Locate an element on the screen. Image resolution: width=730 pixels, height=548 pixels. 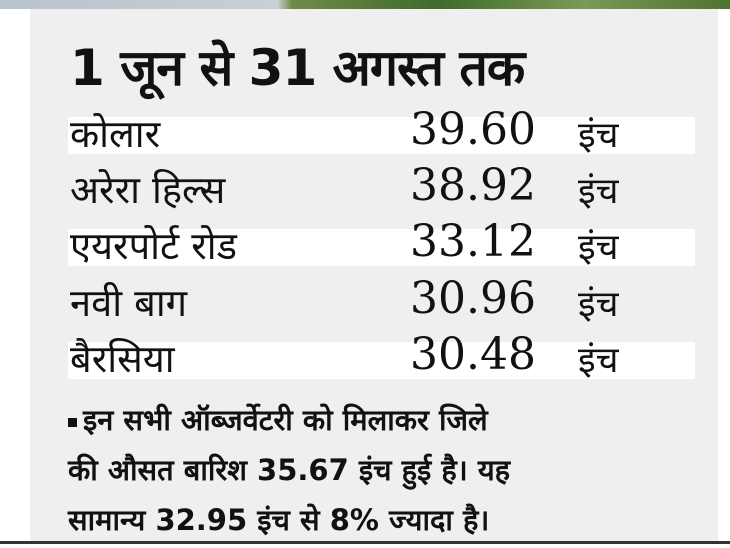
note-line: सामान्य 32.95 इंच से 8% ज्यादा है। is located at coordinates (279, 520).